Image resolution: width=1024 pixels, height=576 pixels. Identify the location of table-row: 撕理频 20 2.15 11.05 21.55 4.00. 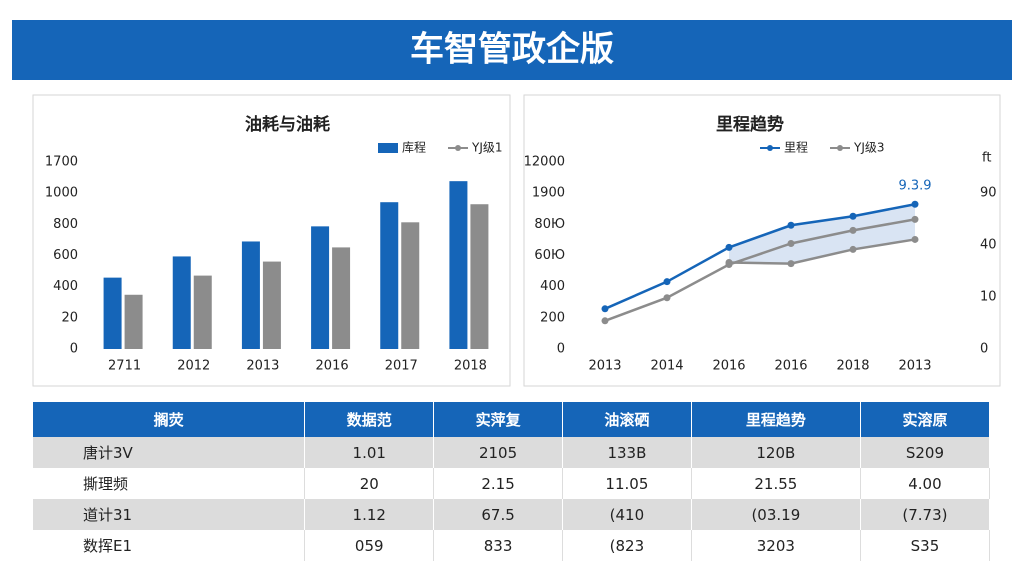
(512, 483).